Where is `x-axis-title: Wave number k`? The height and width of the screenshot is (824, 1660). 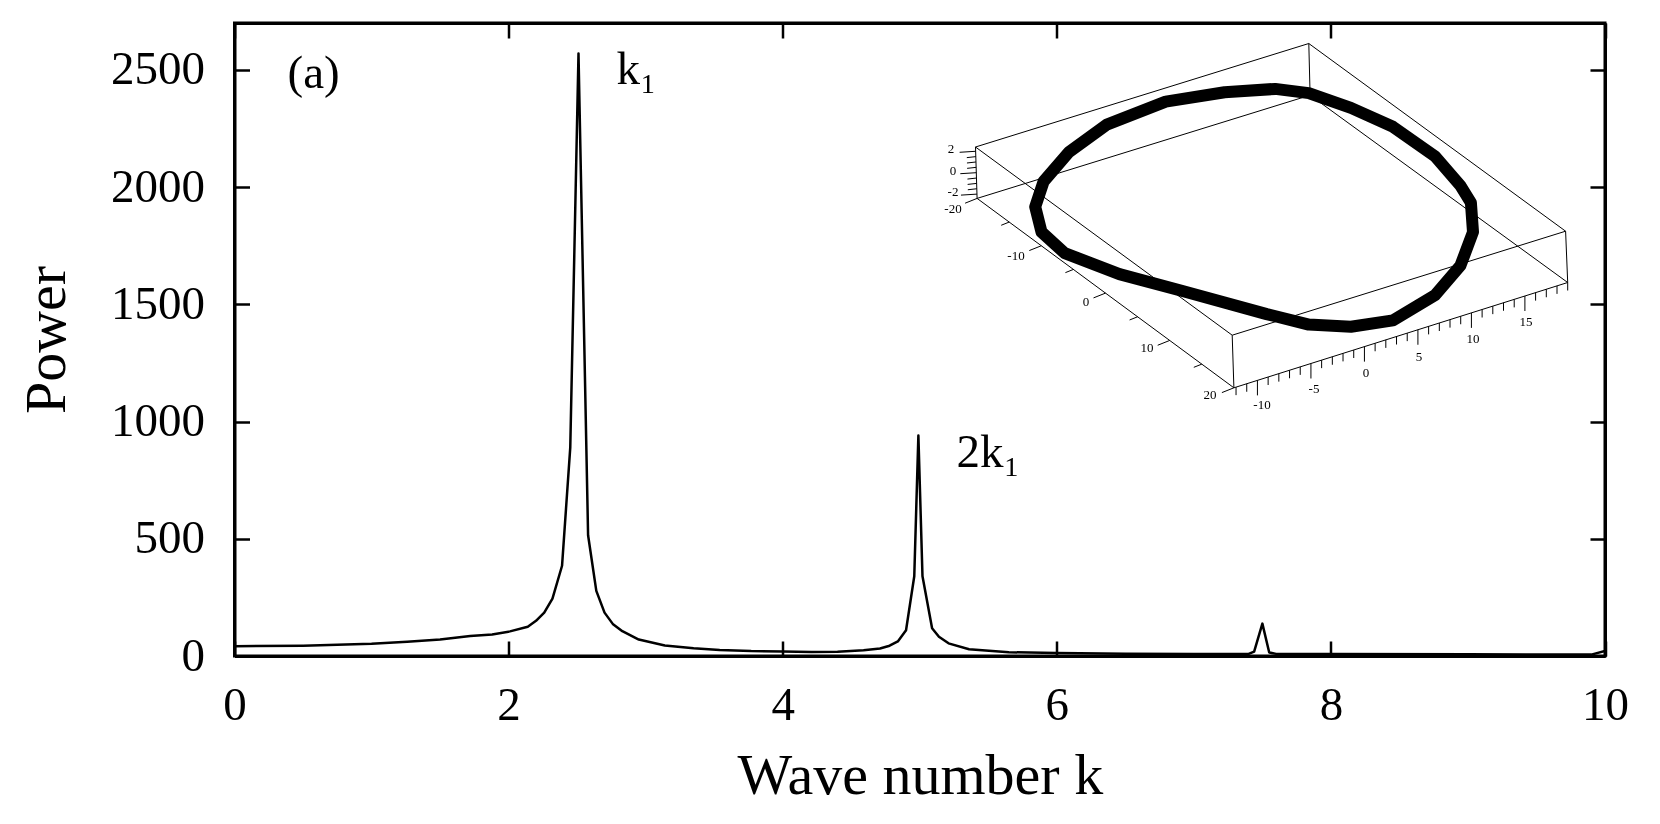 x-axis-title: Wave number k is located at coordinates (920, 774).